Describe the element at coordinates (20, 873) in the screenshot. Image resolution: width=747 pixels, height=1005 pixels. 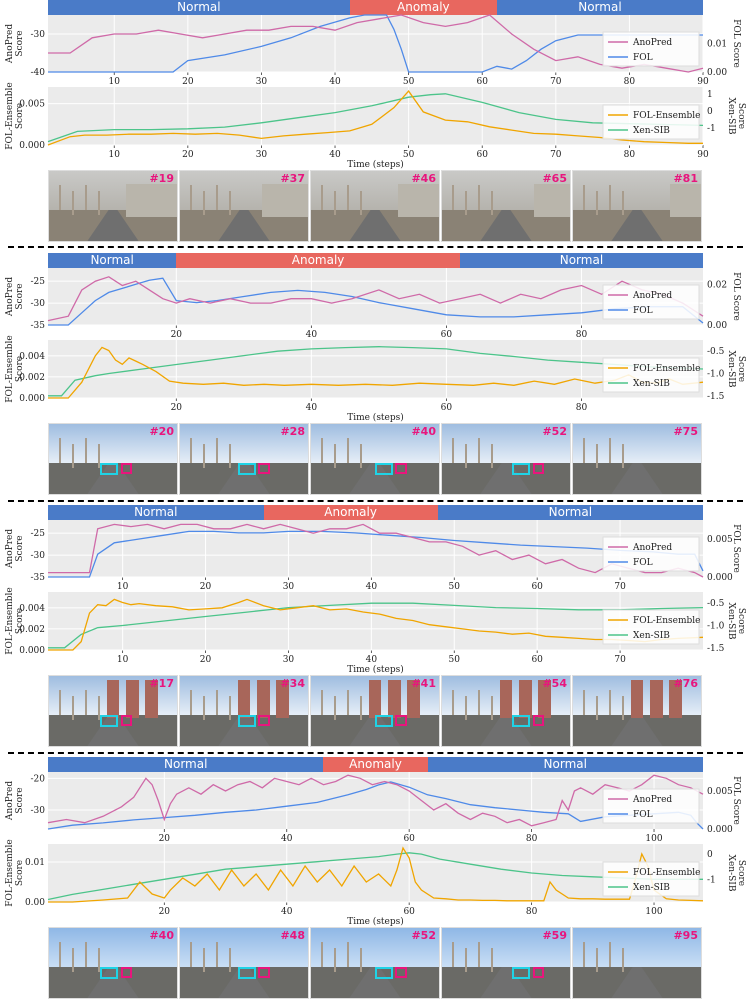
I see `left-axis-label: Score` at that location.